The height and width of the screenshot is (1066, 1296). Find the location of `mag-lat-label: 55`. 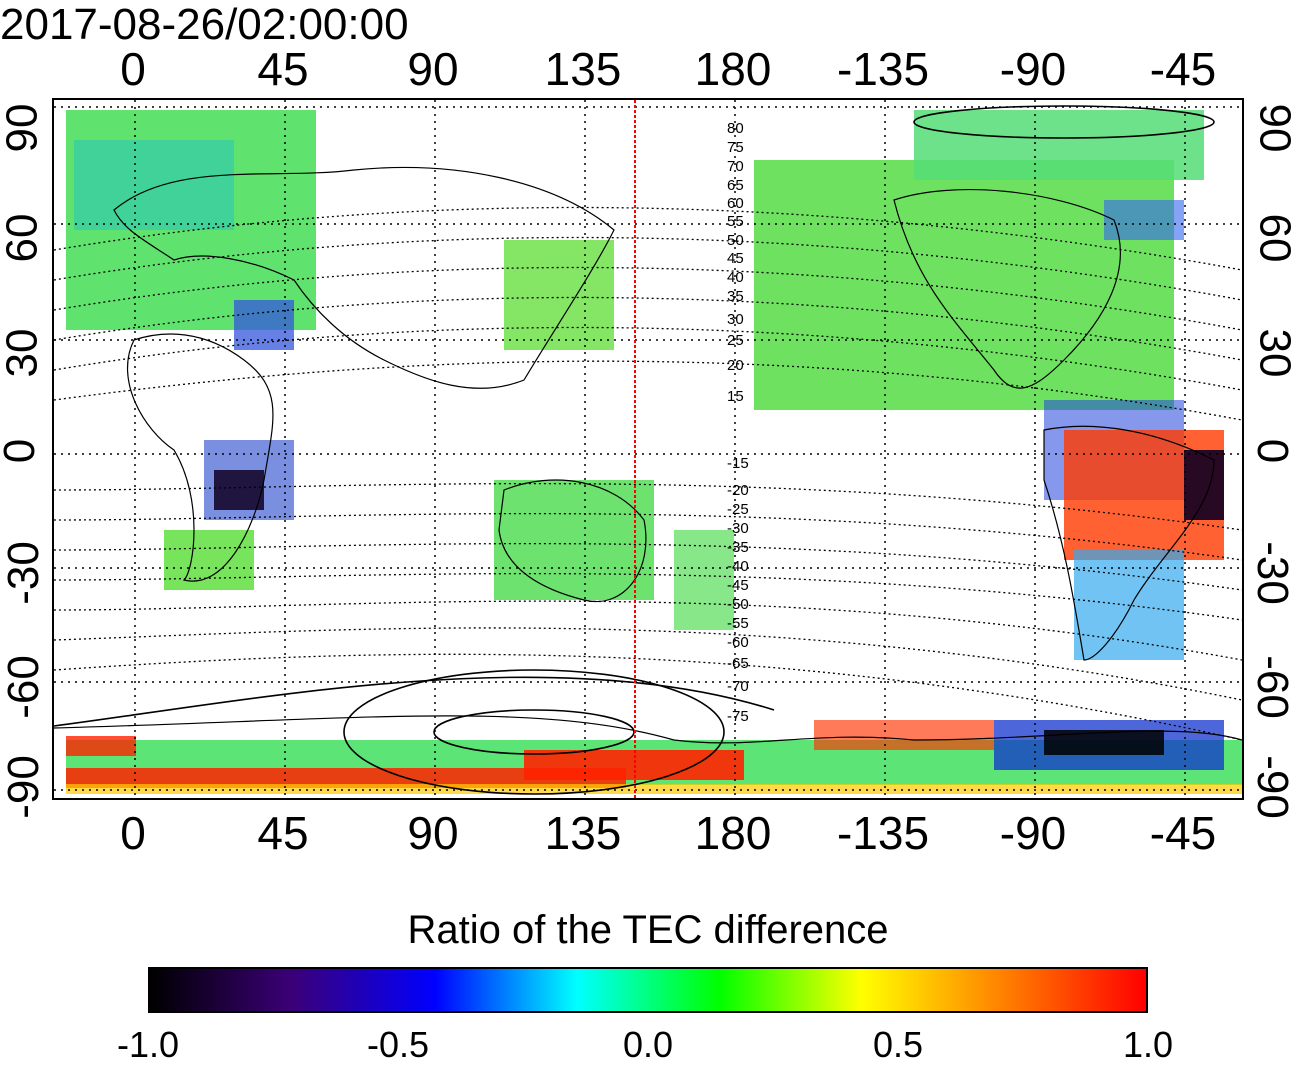

mag-lat-label: 55 is located at coordinates (735, 221).